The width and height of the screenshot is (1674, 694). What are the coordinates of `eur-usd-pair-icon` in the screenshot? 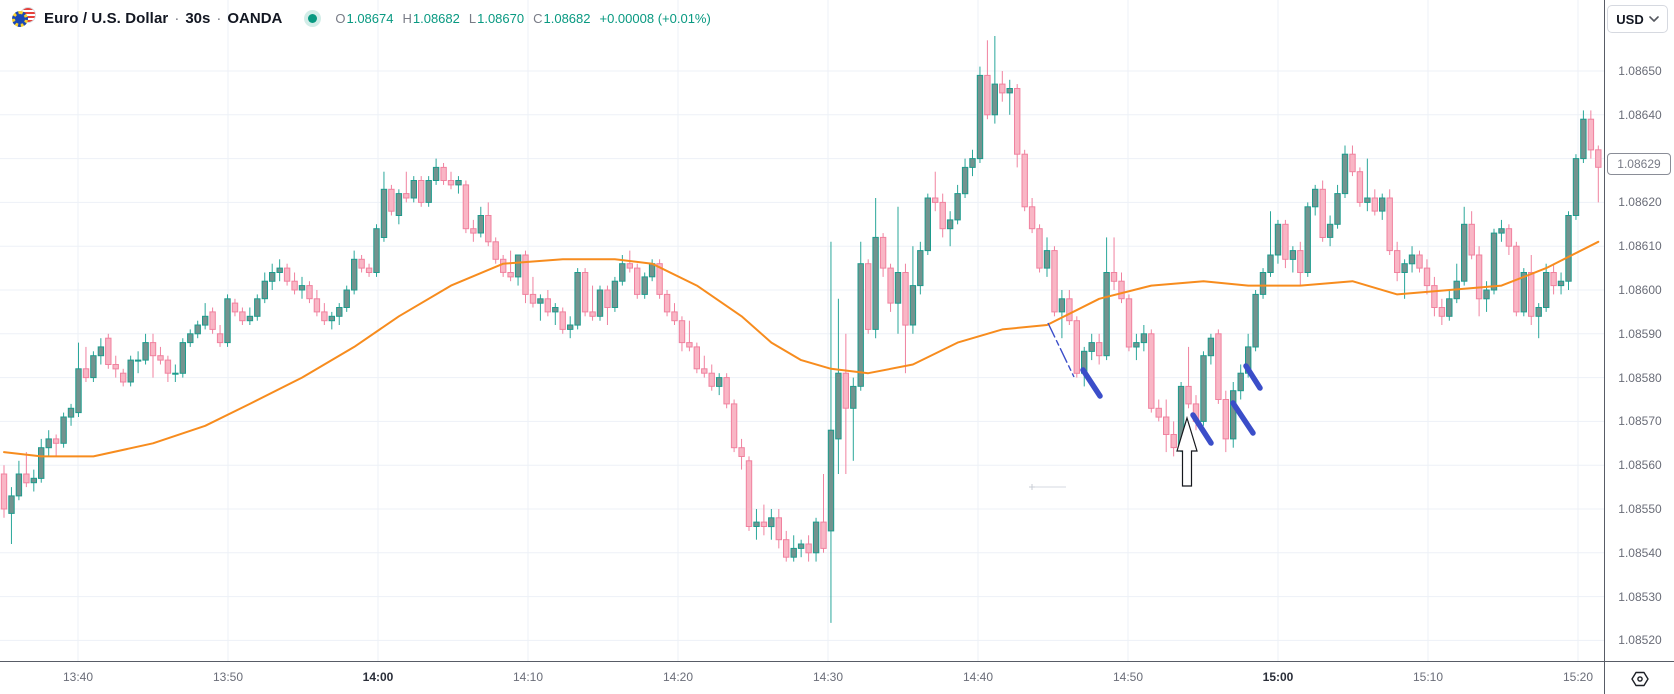 It's located at (23, 18).